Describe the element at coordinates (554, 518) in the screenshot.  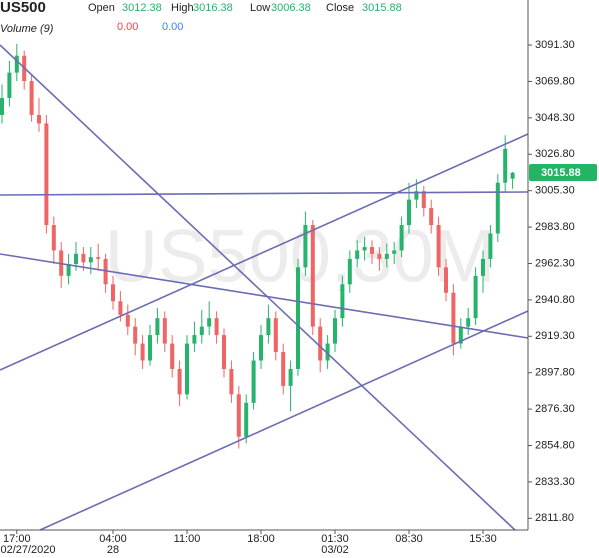
I see `y-tick-label: 2811.80` at that location.